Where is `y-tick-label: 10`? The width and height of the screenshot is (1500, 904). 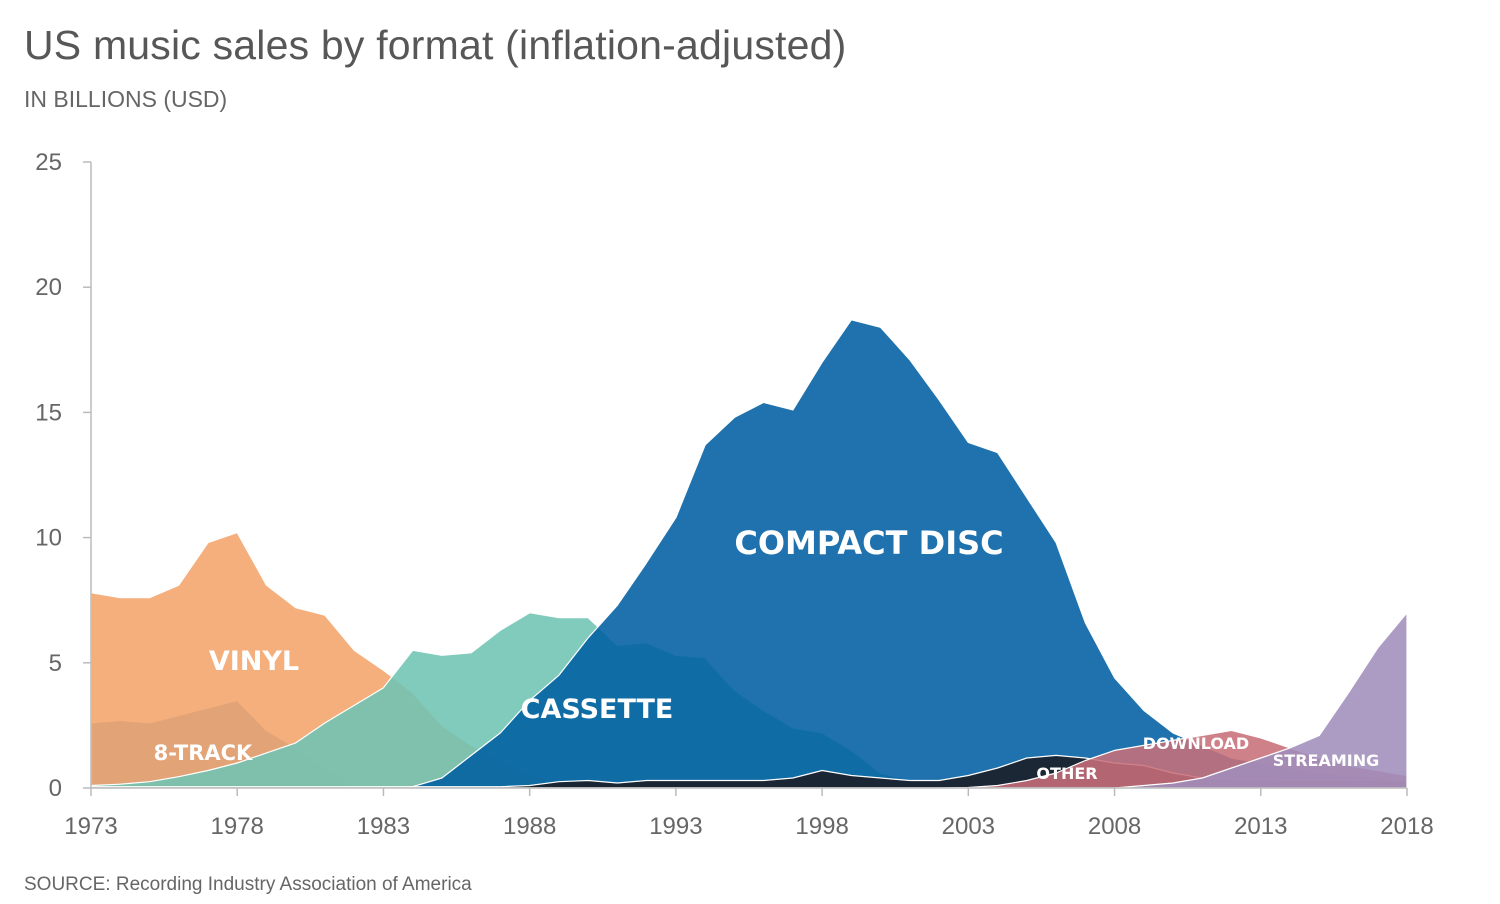 y-tick-label: 10 is located at coordinates (48, 538).